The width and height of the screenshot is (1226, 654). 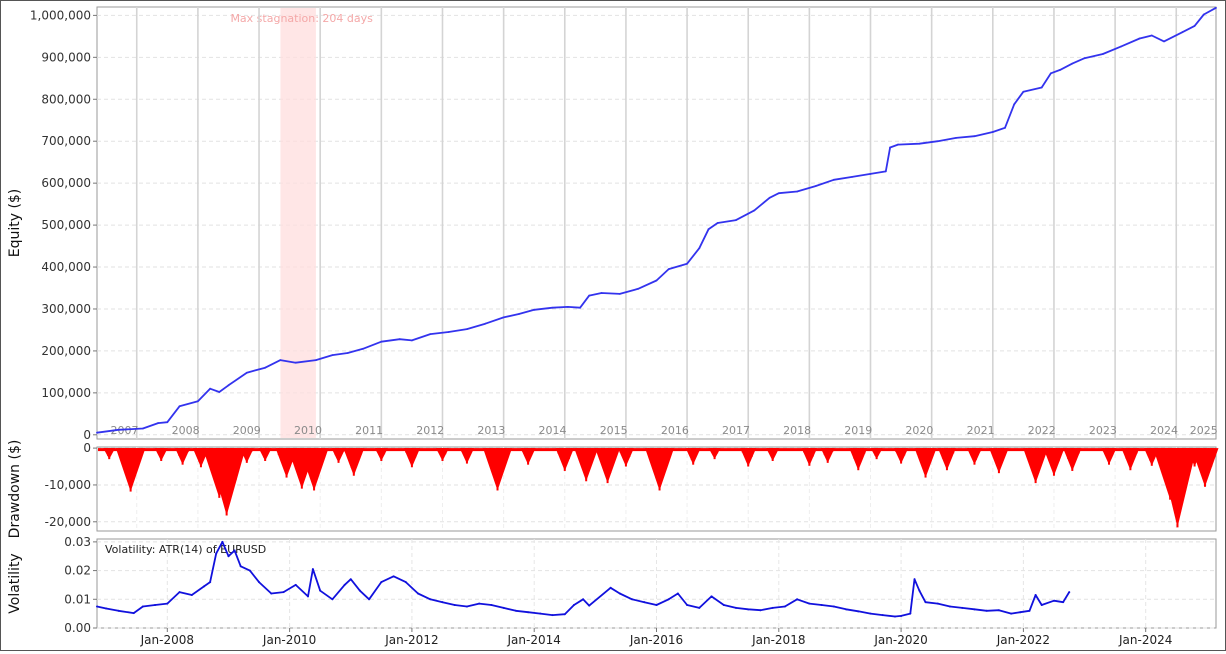 I want to click on y-tick-label: 300,000, so click(x=66, y=309).